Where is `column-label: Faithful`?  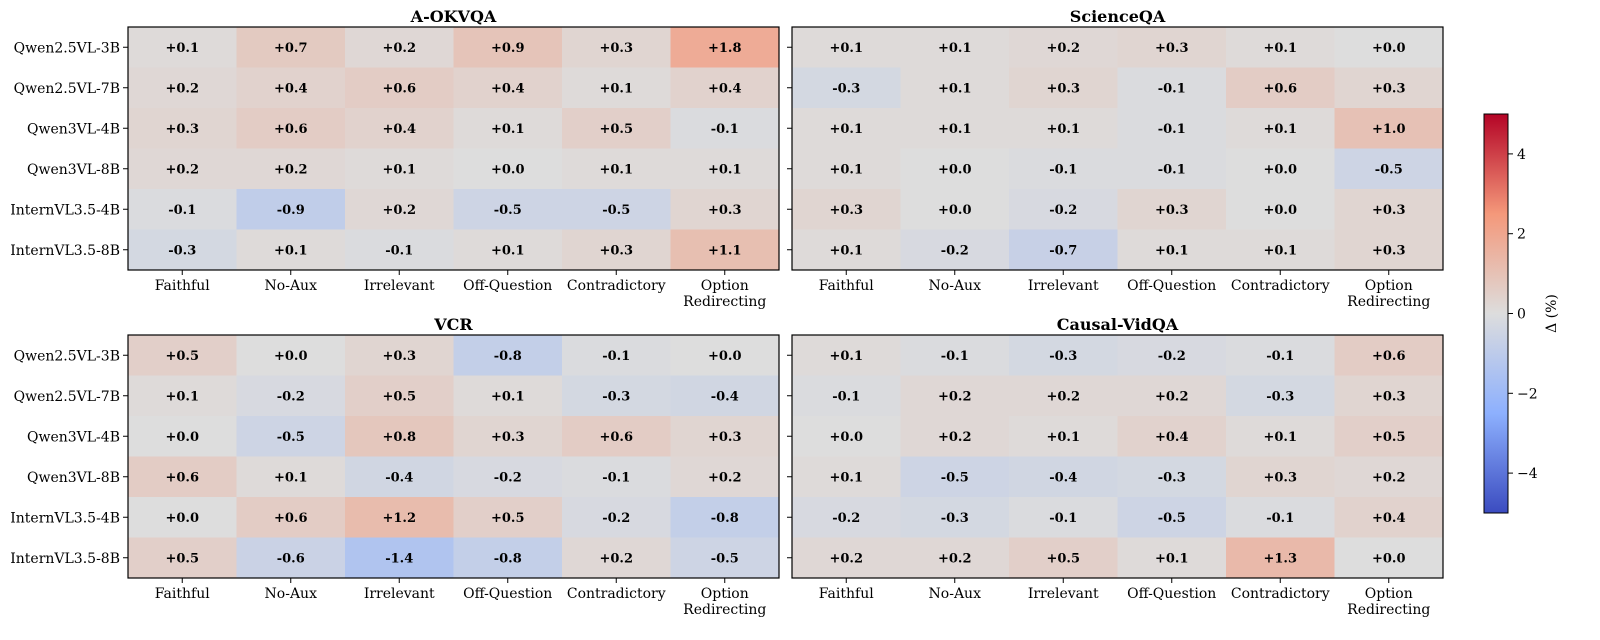
column-label: Faithful is located at coordinates (846, 286).